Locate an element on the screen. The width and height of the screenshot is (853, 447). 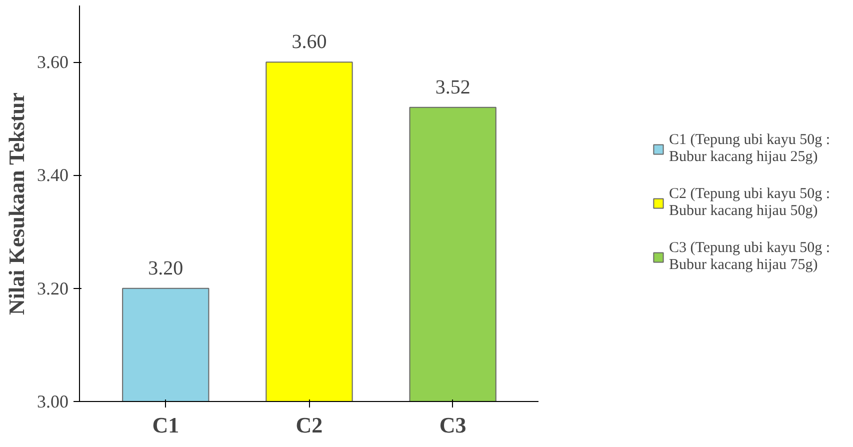
y-tick-label: 3.20 is located at coordinates (52, 288).